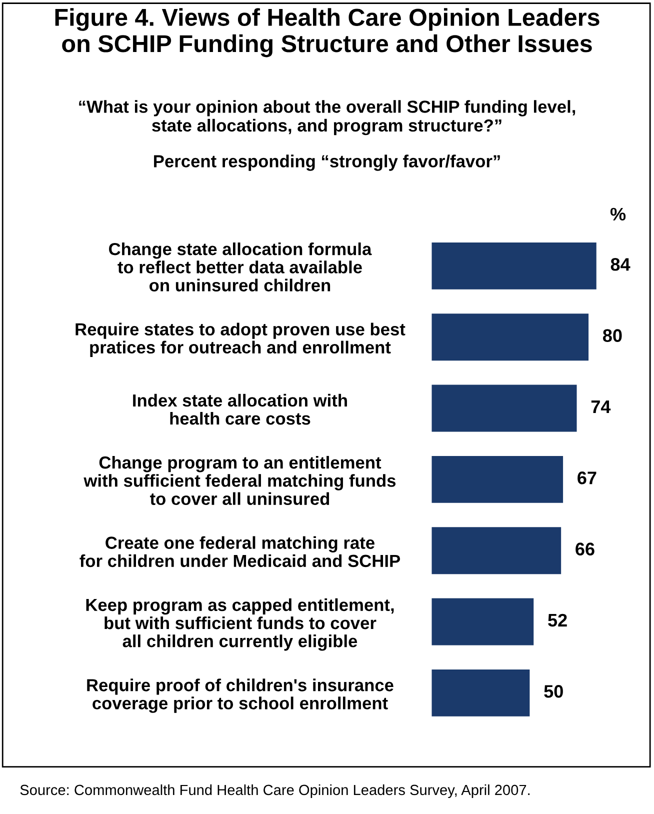 The image size is (654, 814). Describe the element at coordinates (240, 480) in the screenshot. I see `y-tick-label: Change program to an entitlement with sufficient federal matching funds to cover all uninsured` at that location.